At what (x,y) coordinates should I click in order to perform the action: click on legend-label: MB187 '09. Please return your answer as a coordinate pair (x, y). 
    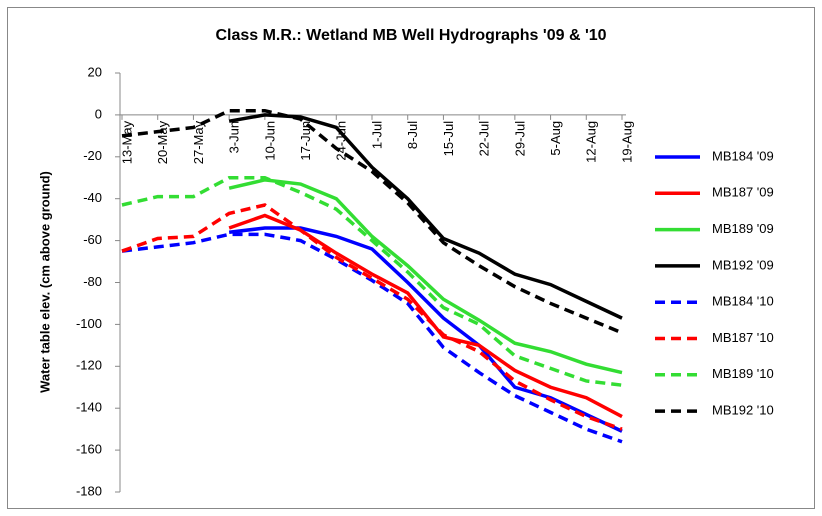
    Looking at the image, I should click on (743, 192).